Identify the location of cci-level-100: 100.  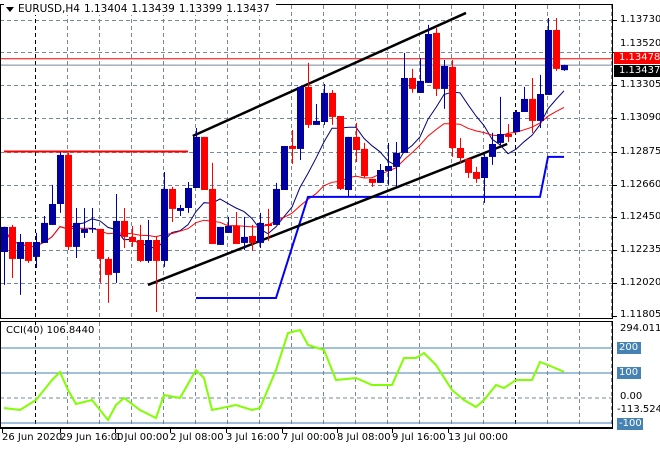
(629, 373).